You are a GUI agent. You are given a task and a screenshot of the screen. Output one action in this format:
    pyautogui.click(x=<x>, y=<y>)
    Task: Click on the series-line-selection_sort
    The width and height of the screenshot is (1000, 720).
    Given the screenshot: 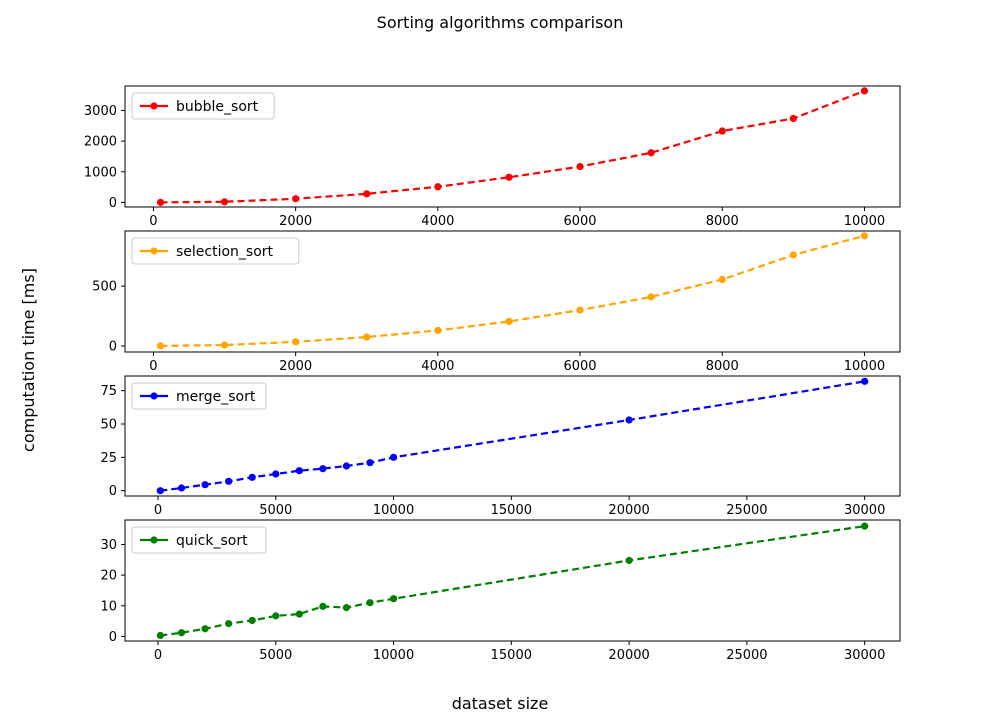 What is the action you would take?
    pyautogui.click(x=512, y=290)
    